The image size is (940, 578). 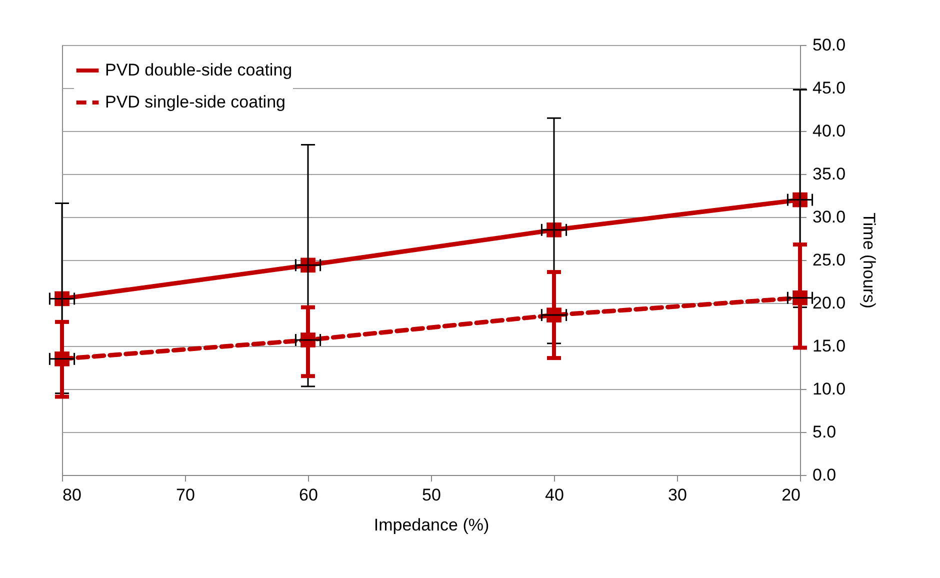 What do you see at coordinates (791, 495) in the screenshot?
I see `x-tick-label: 20` at bounding box center [791, 495].